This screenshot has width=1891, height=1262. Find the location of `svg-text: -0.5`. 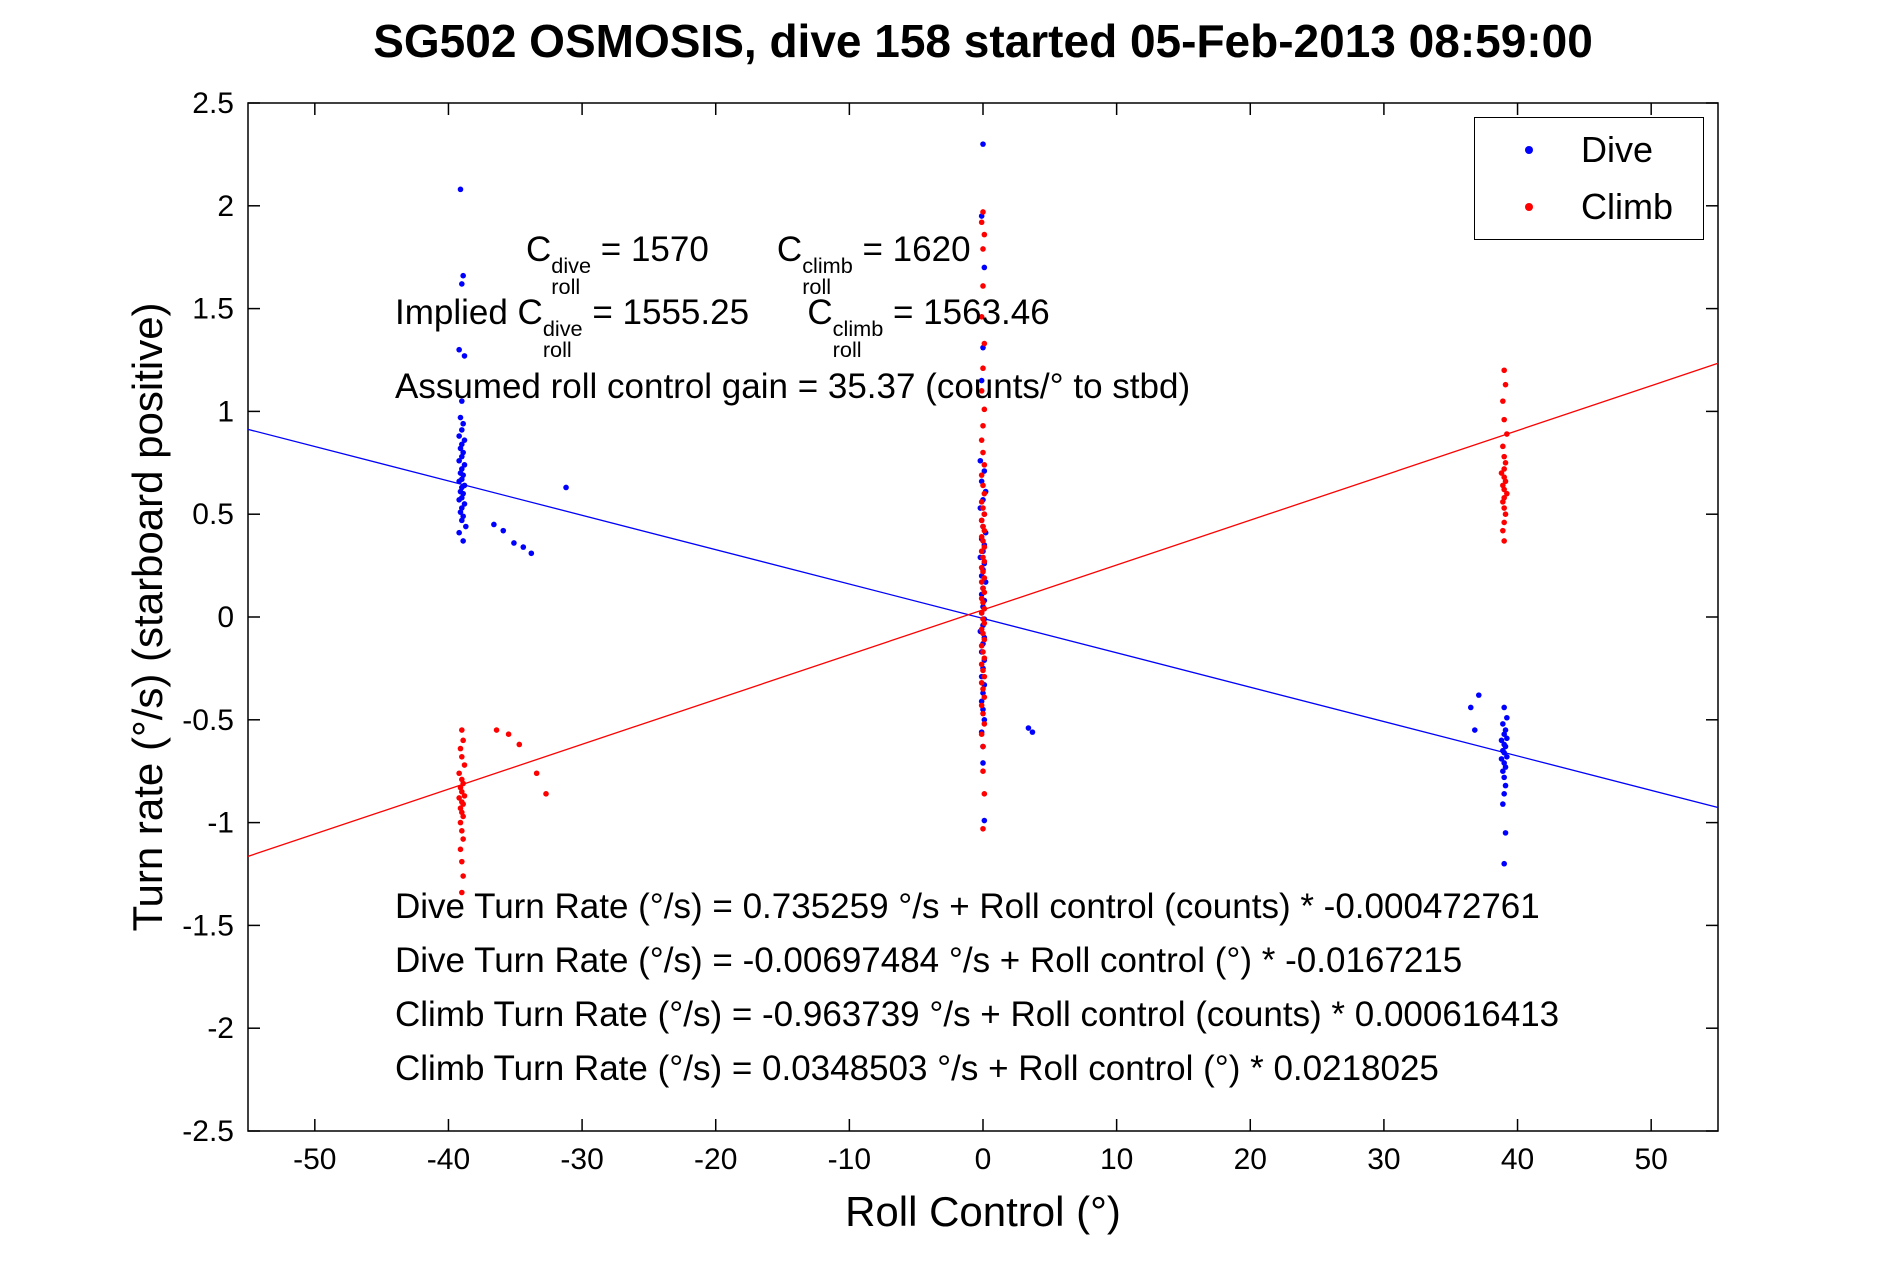

svg-text: -0.5 is located at coordinates (208, 720).